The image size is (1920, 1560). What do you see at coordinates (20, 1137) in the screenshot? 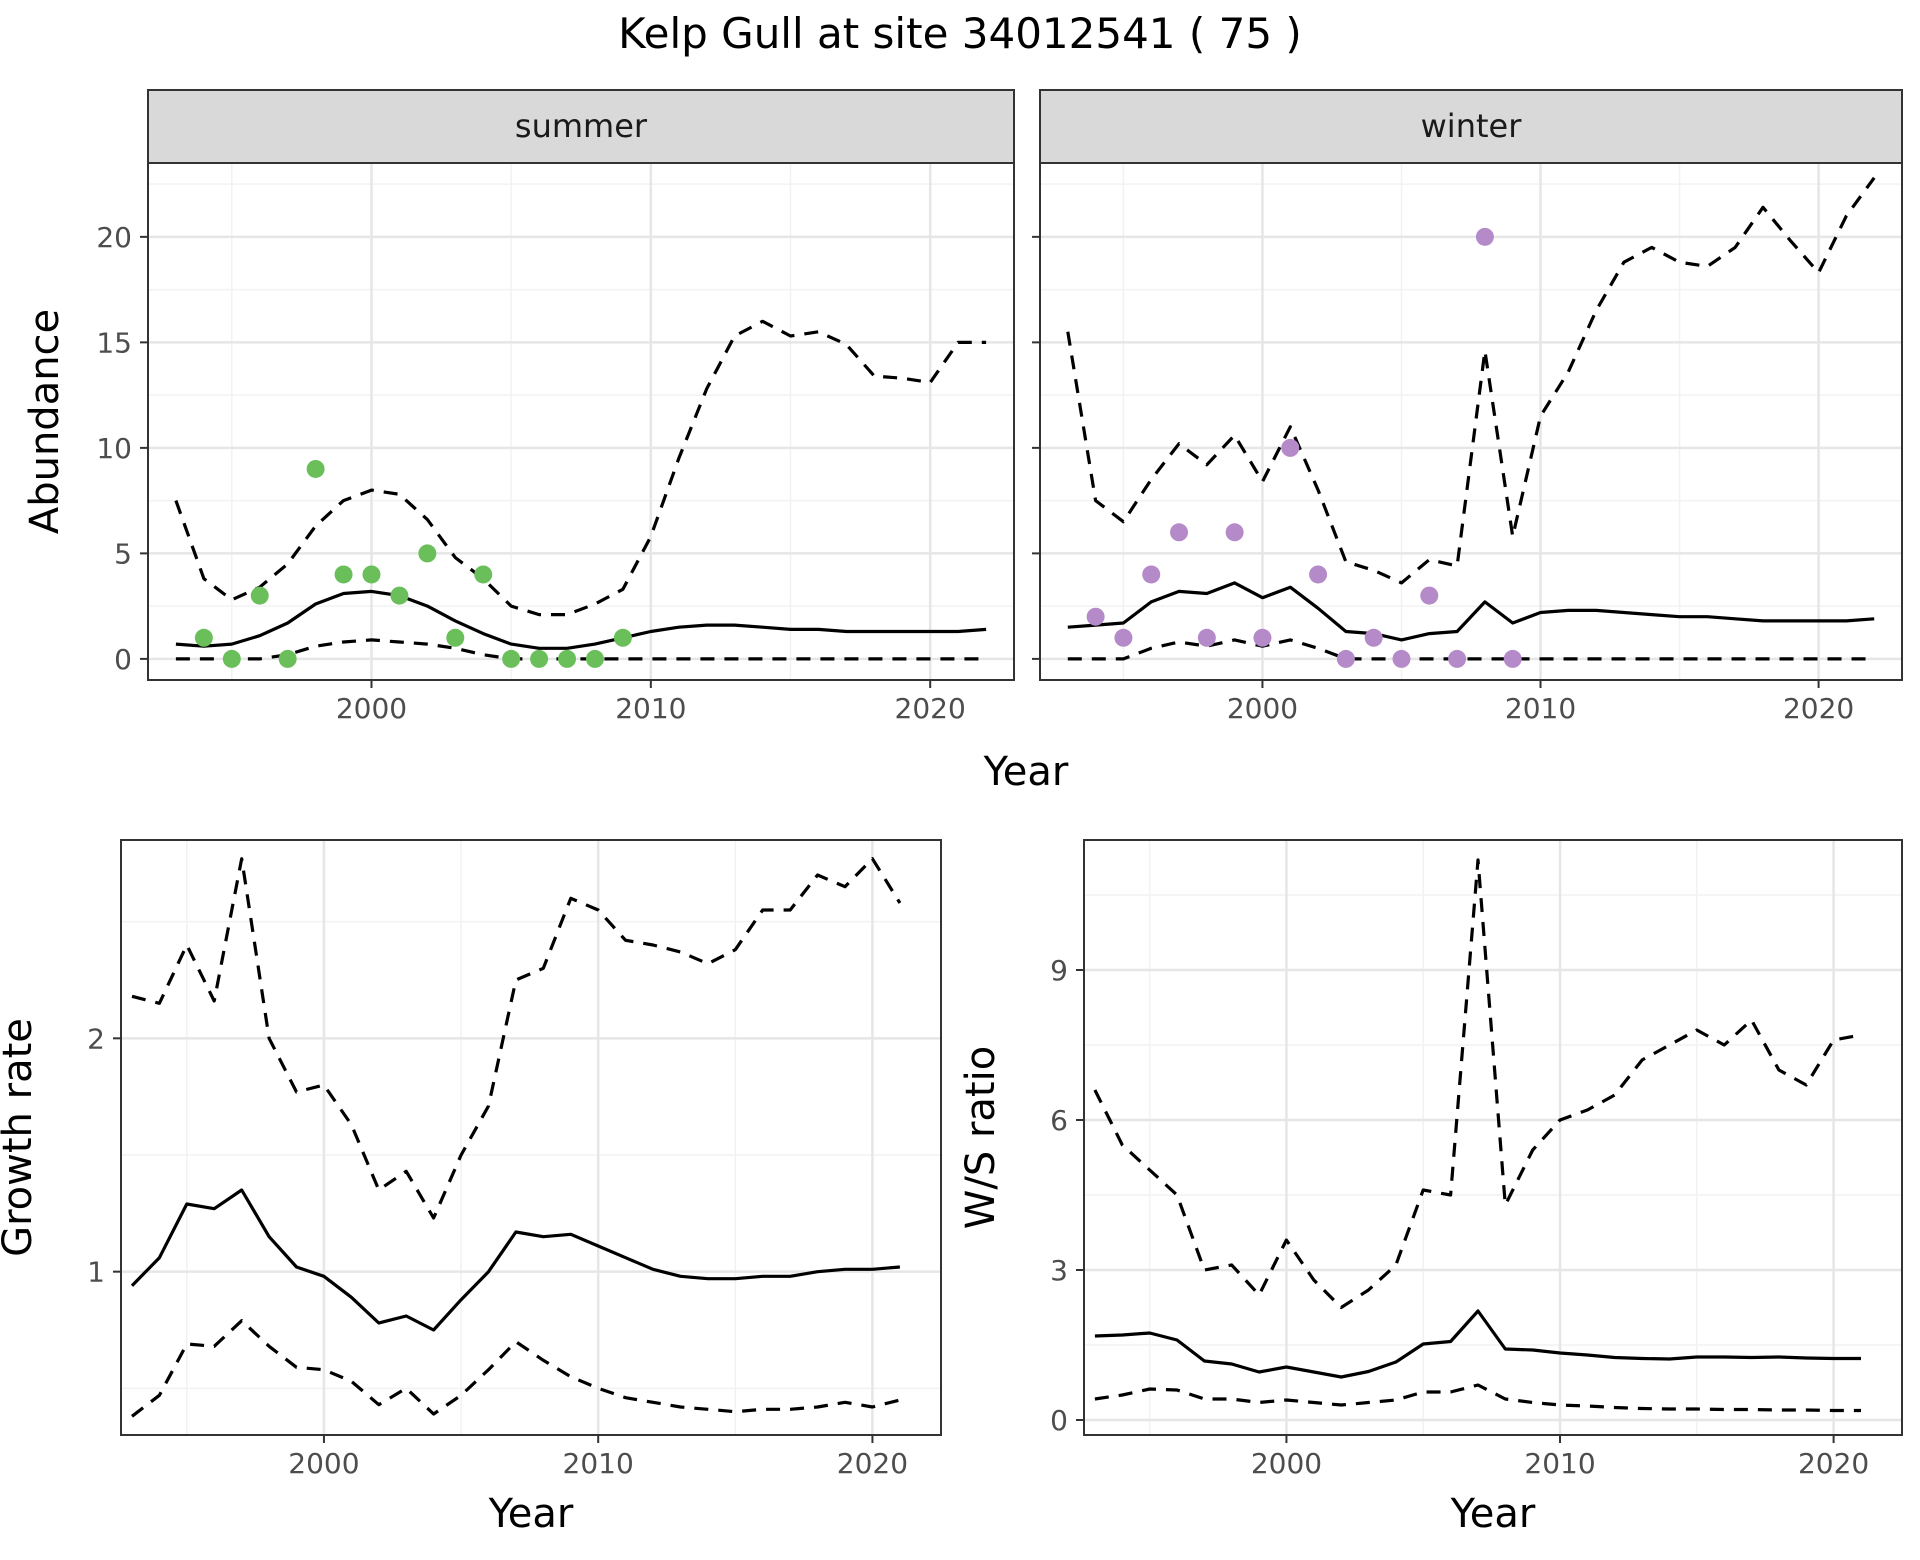
I see `y-axis-label: Growth rate` at bounding box center [20, 1137].